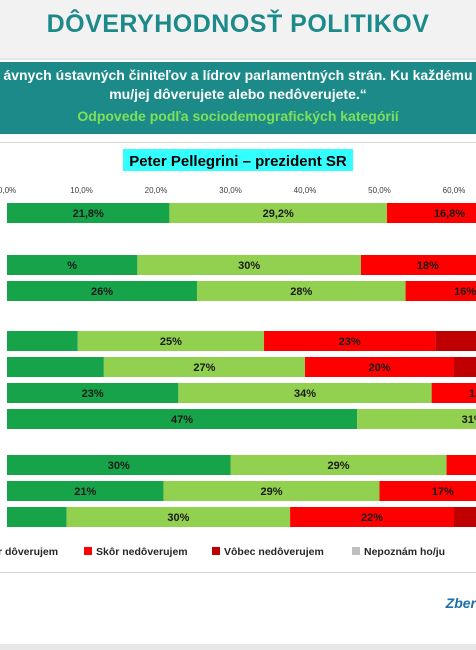 Image resolution: width=476 pixels, height=650 pixels. I want to click on chart-title-highlight, so click(238, 160).